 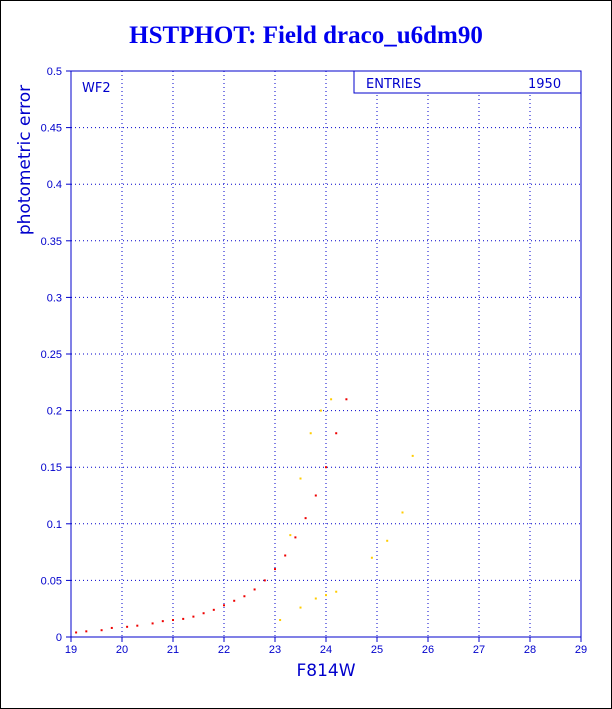 What do you see at coordinates (393, 84) in the screenshot?
I see `stats-entries-label: ENTRIES` at bounding box center [393, 84].